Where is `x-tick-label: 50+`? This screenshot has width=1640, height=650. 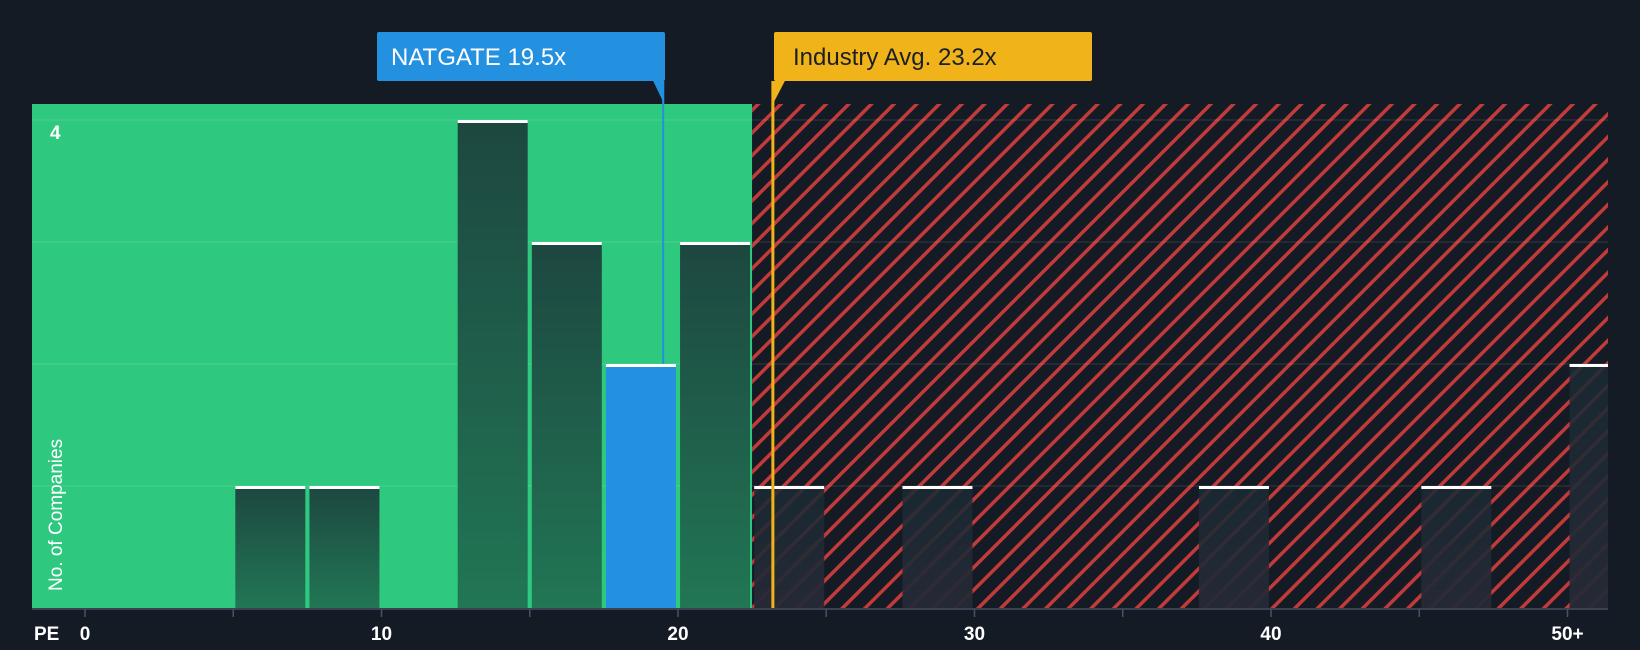 x-tick-label: 50+ is located at coordinates (1567, 634).